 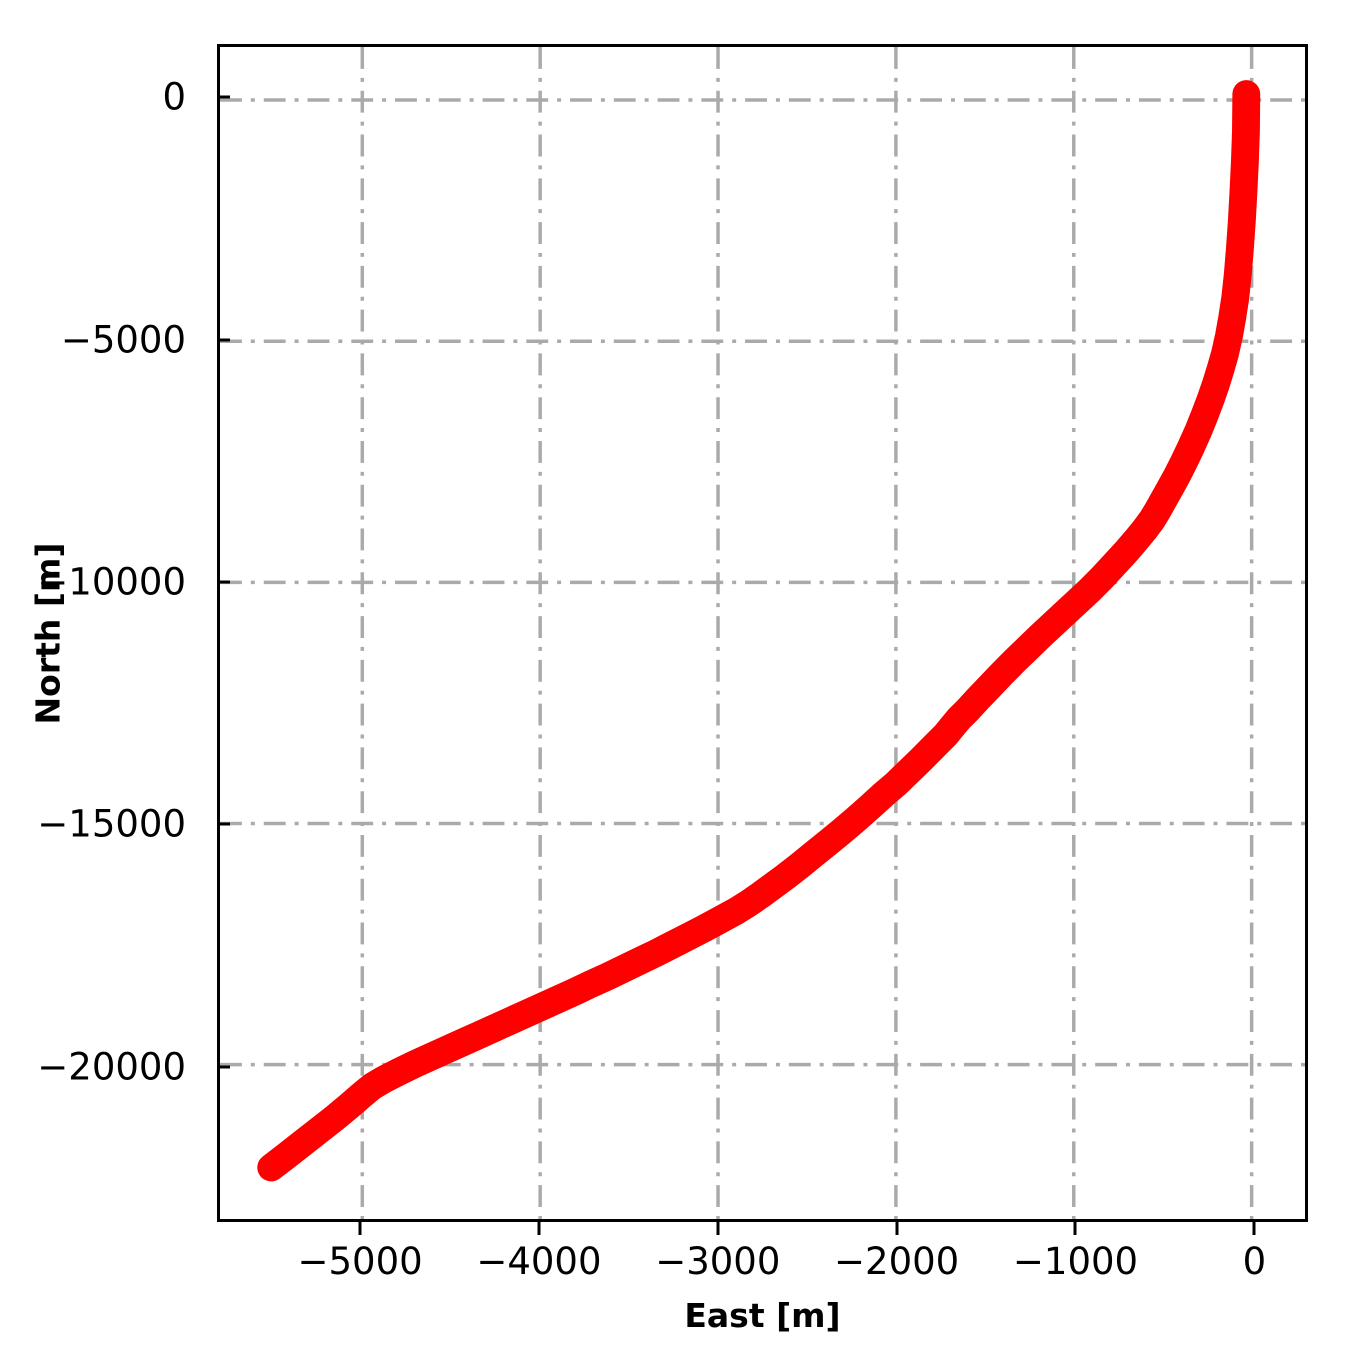 What do you see at coordinates (174, 97) in the screenshot?
I see `y-tick-label: 0` at bounding box center [174, 97].